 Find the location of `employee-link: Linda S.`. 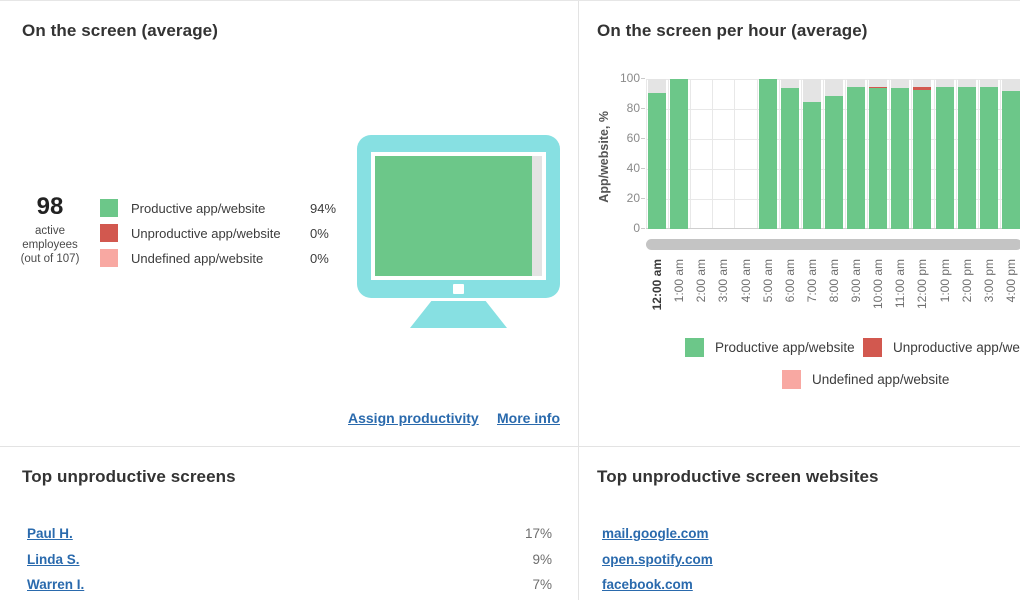

employee-link: Linda S. is located at coordinates (53, 559).